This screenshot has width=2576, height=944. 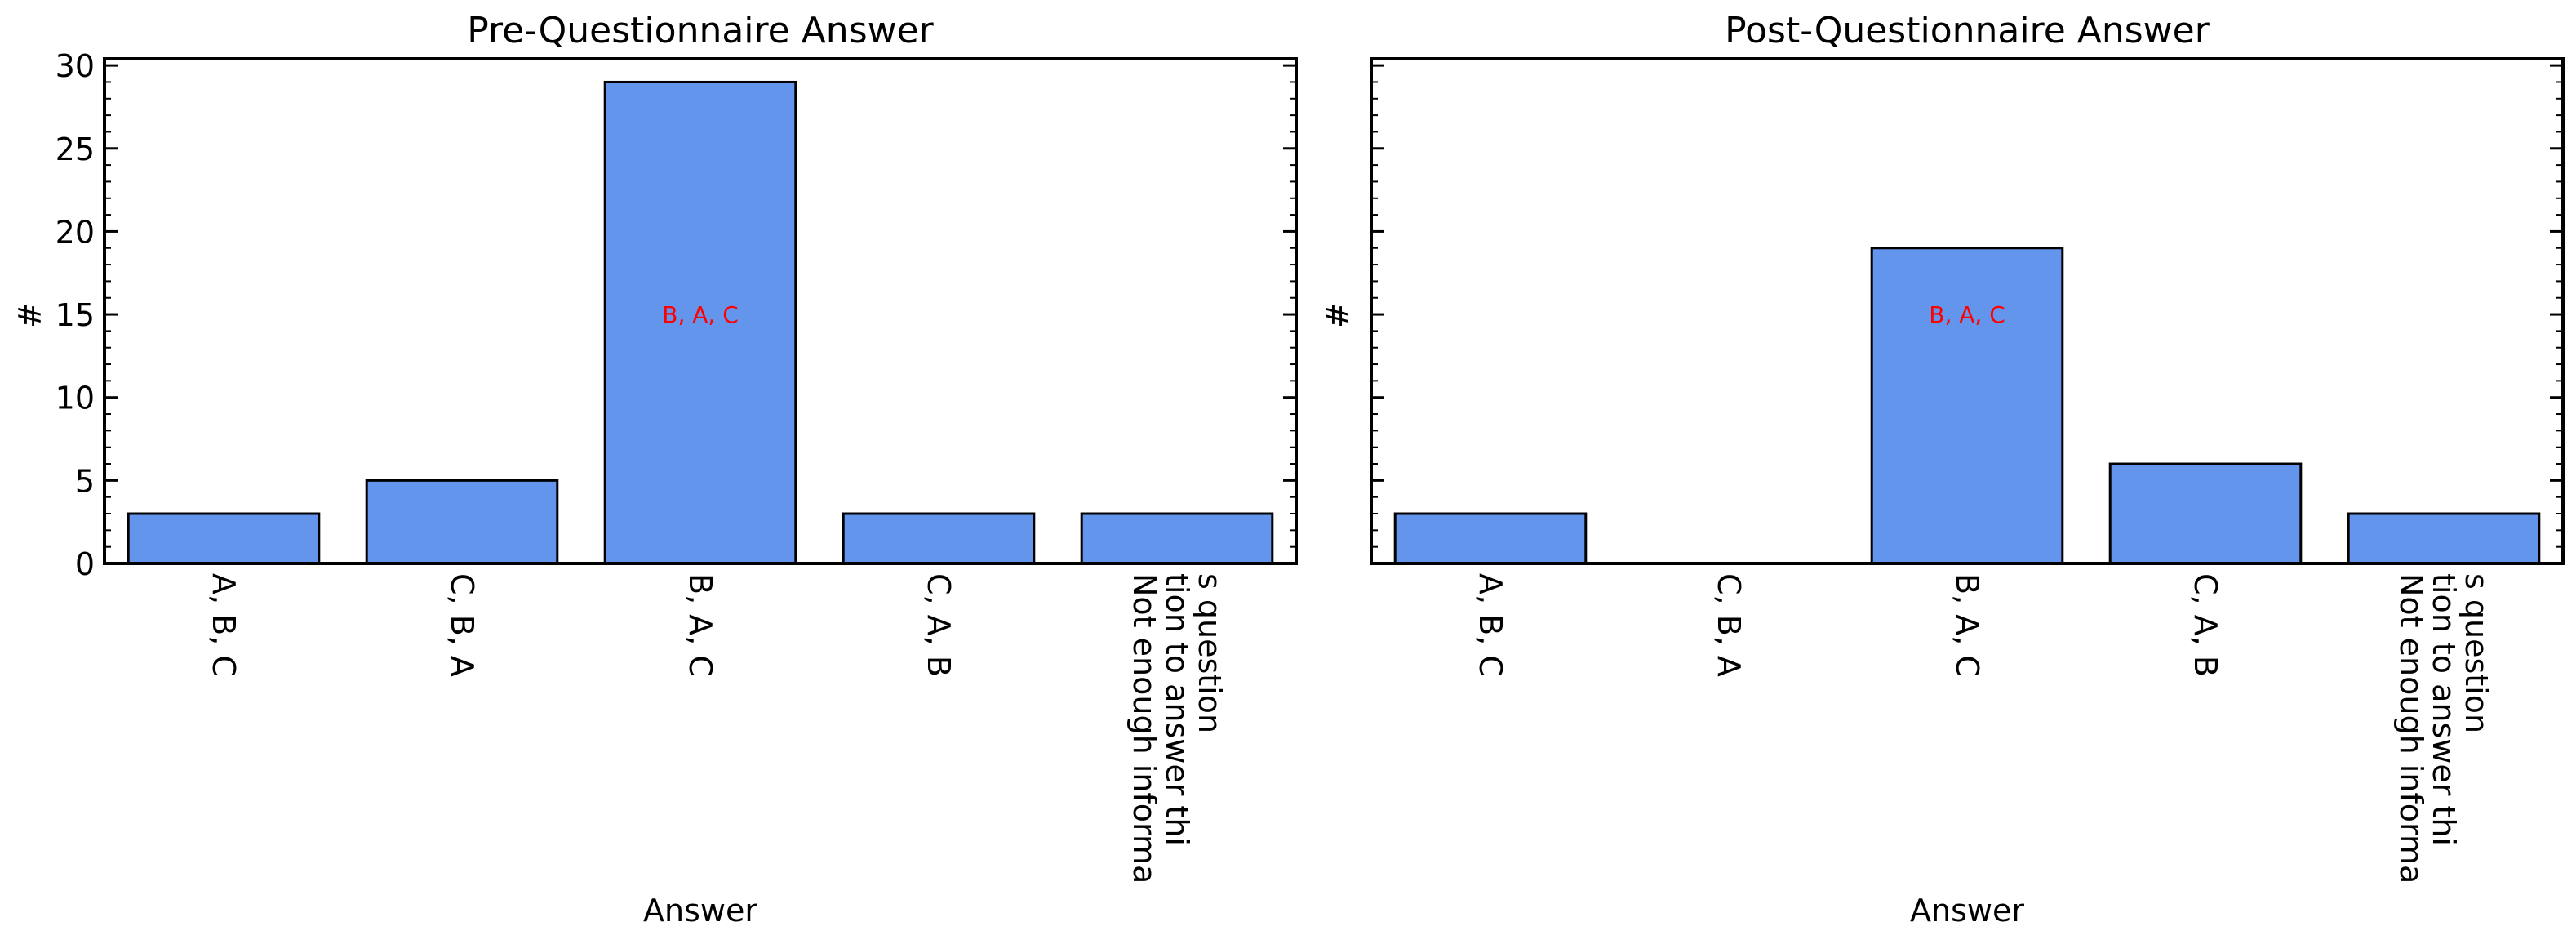 I want to click on y-tick-label: 25, so click(x=75, y=149).